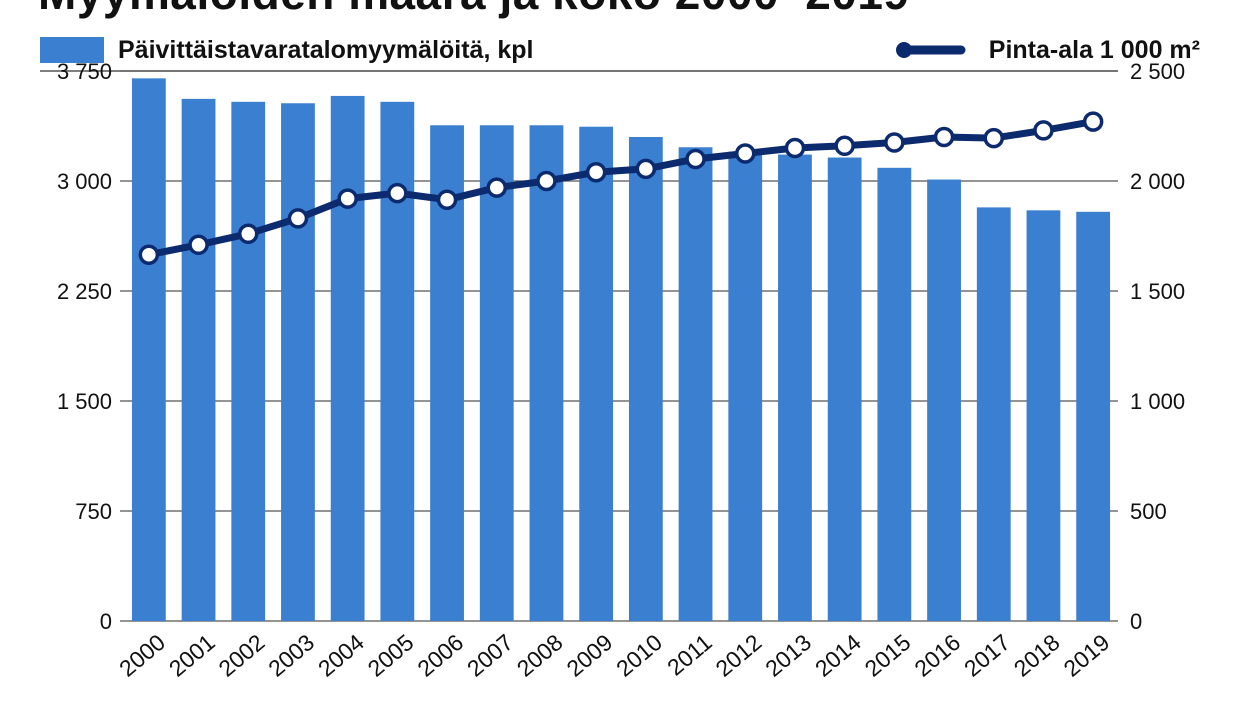 This screenshot has height=702, width=1248. What do you see at coordinates (326, 49) in the screenshot?
I see `legend-bar-label: Päivittäistavaratalomyymälöitä, kpl` at bounding box center [326, 49].